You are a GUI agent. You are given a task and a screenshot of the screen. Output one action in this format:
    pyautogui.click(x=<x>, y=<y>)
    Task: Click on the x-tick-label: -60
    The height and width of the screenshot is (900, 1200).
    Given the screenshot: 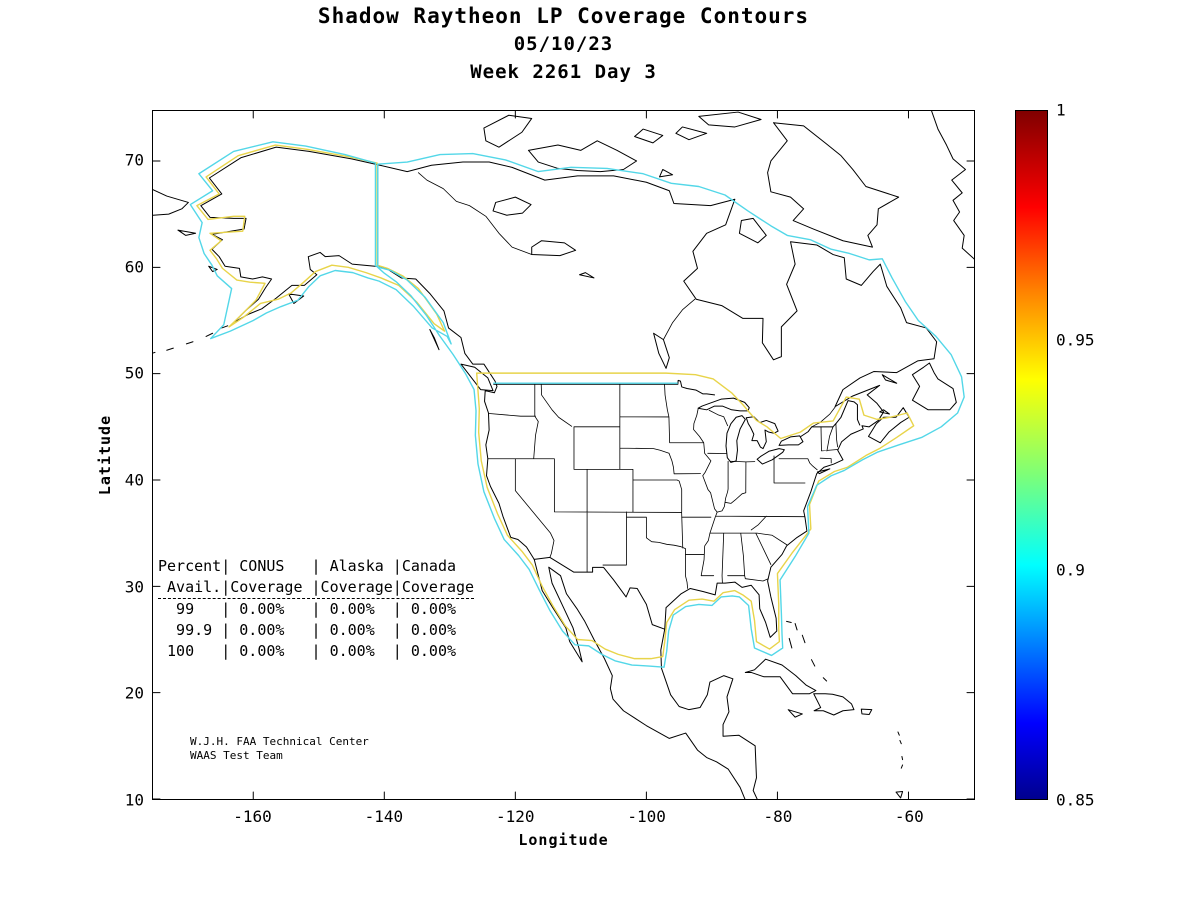 What is the action you would take?
    pyautogui.click(x=909, y=816)
    